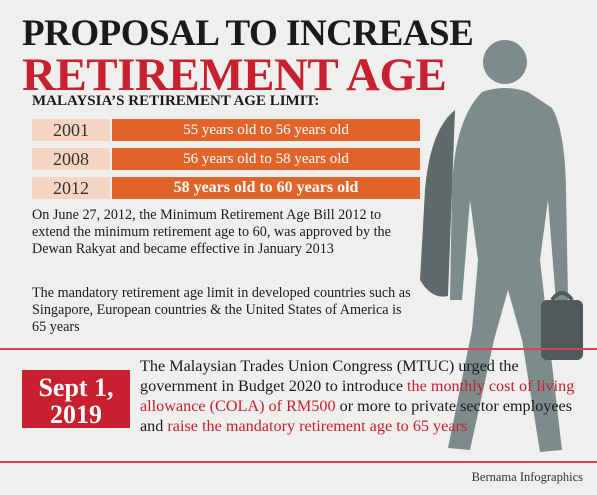  I want to click on year: 2008, so click(71, 159).